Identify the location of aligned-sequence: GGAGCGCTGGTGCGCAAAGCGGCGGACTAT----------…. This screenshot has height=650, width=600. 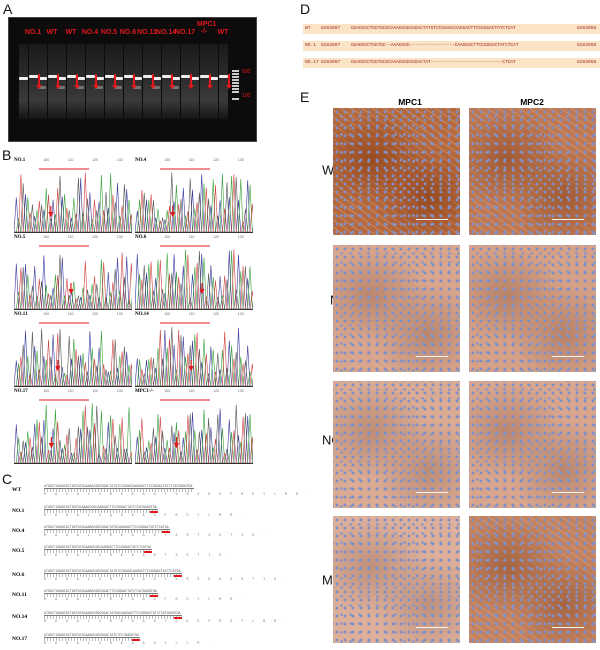
(433, 62).